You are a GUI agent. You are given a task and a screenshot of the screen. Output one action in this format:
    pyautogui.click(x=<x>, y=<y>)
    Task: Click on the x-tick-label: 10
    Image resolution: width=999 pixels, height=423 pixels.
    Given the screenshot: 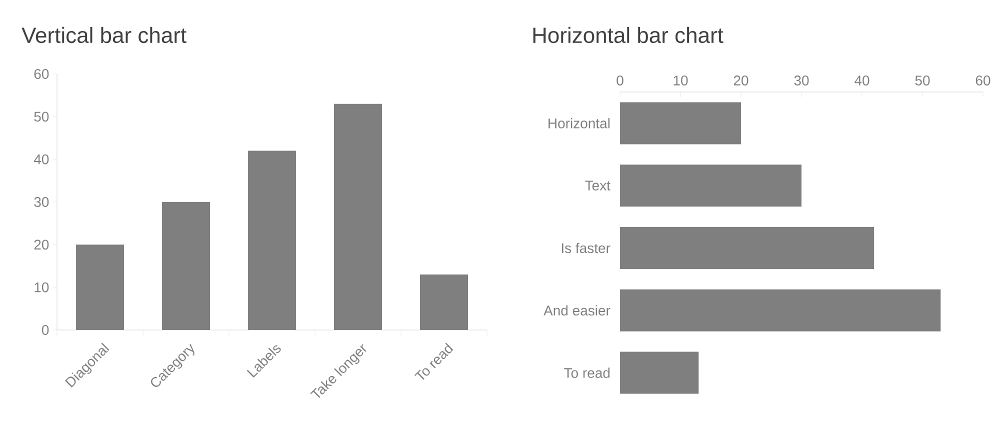 What is the action you would take?
    pyautogui.click(x=681, y=81)
    